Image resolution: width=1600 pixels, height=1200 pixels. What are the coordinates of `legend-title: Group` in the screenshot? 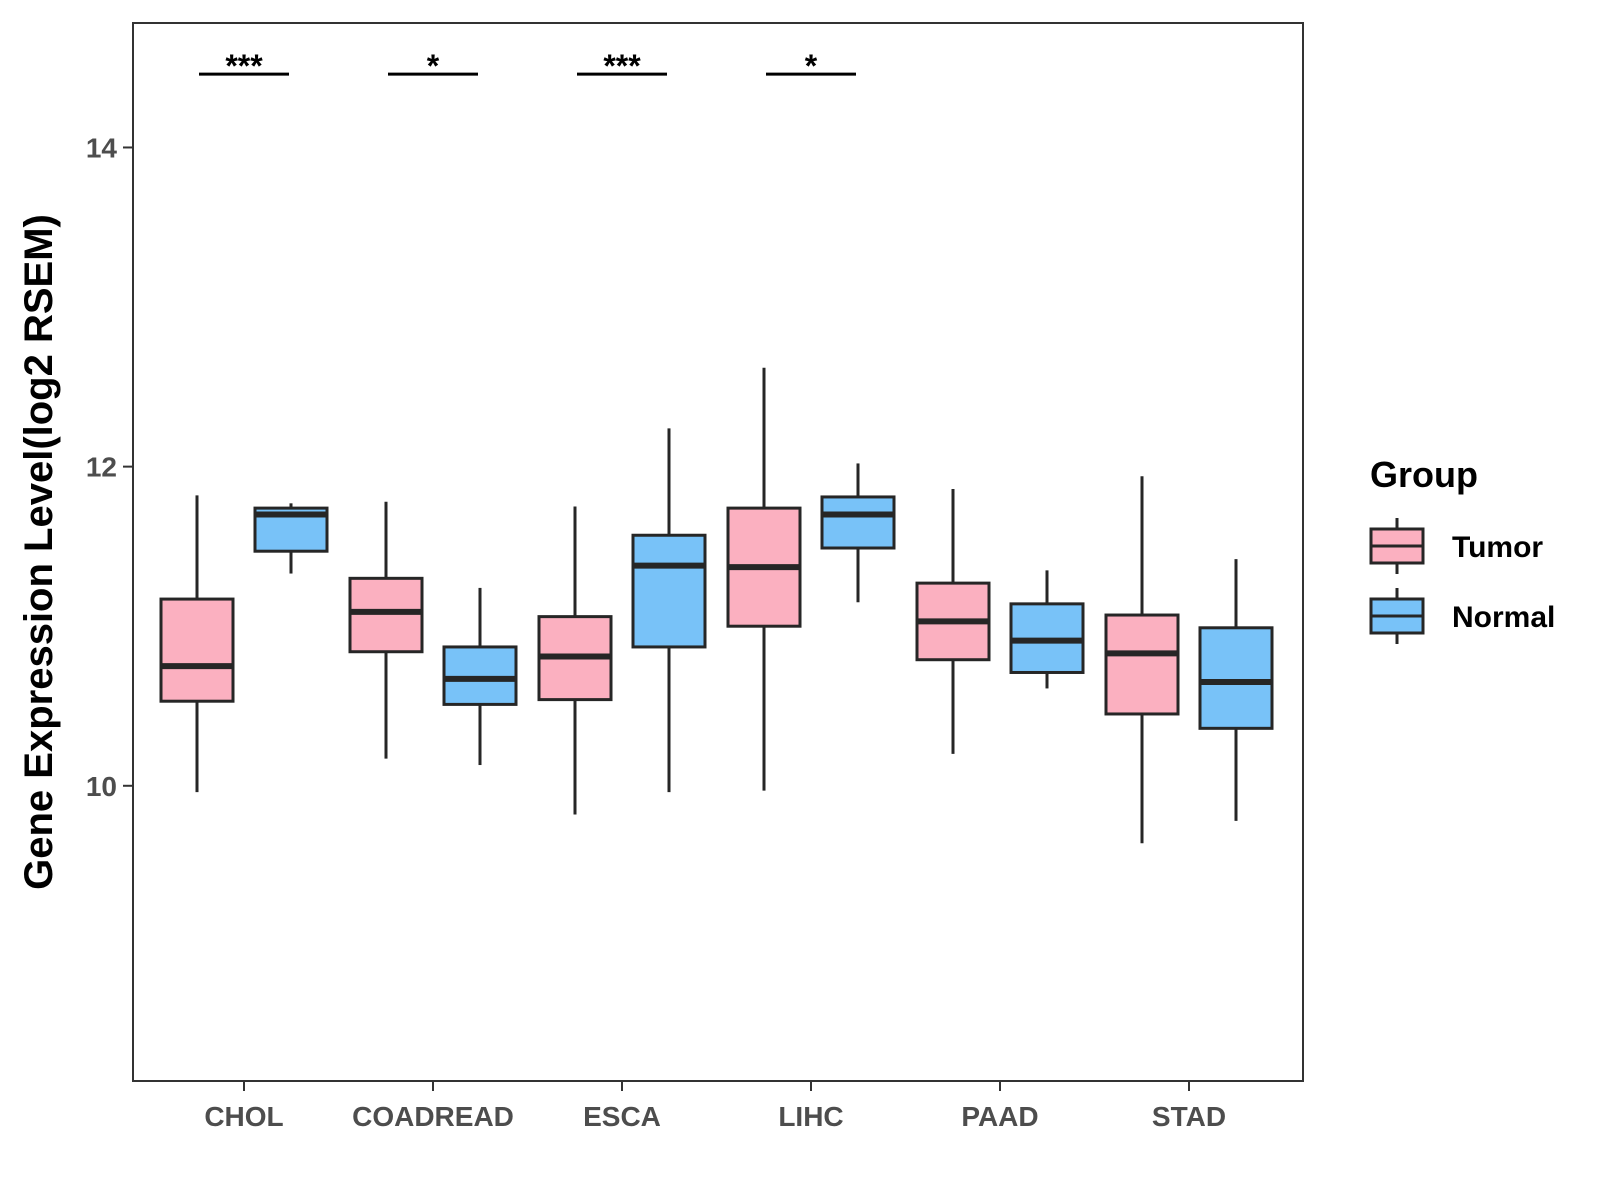 It's located at (1424, 474).